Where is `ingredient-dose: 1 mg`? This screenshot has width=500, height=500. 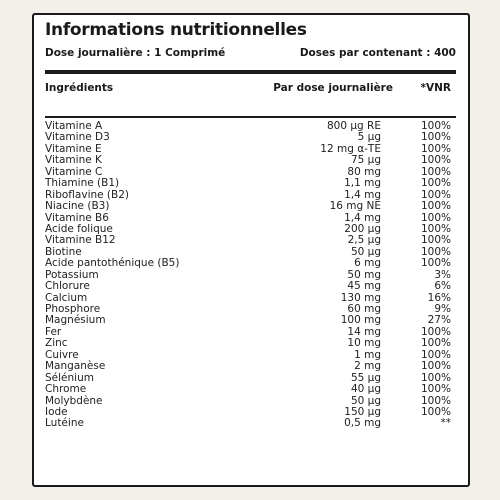 ingredient-dose: 1 mg is located at coordinates (367, 354).